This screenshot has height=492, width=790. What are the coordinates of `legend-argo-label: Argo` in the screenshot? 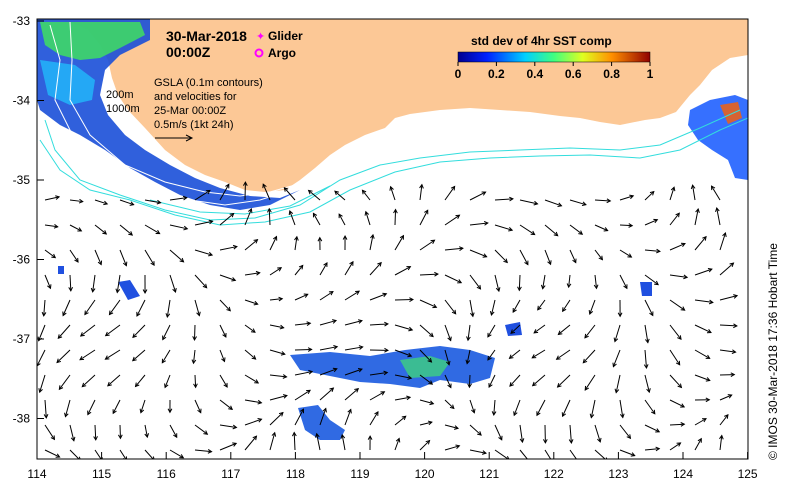 It's located at (282, 53).